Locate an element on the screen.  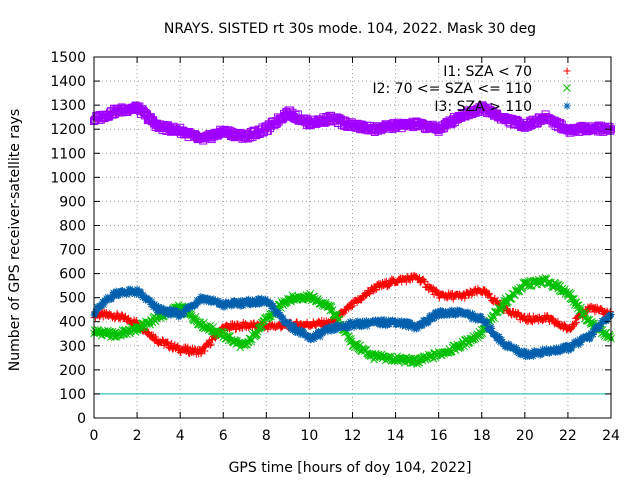
y-tick-label: 1200 is located at coordinates (68, 130).